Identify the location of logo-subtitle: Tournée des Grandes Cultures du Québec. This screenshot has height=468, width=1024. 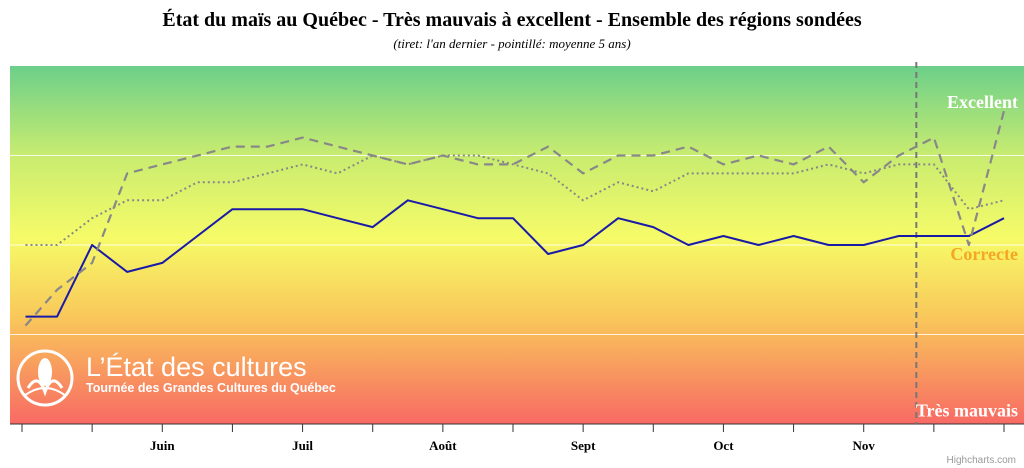
(211, 388).